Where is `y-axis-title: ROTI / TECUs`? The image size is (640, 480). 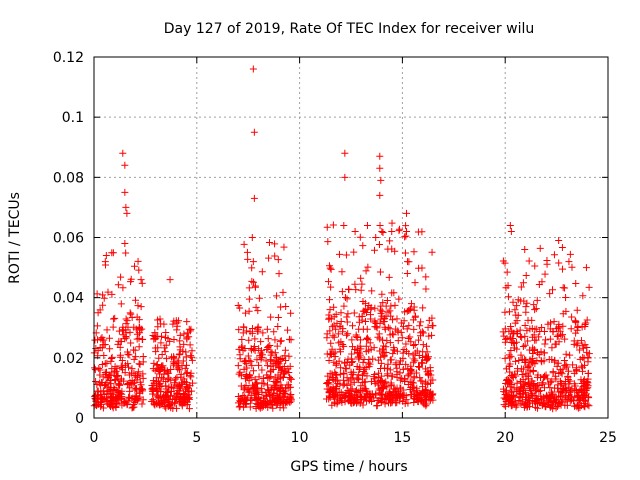 y-axis-title: ROTI / TECUs is located at coordinates (15, 238).